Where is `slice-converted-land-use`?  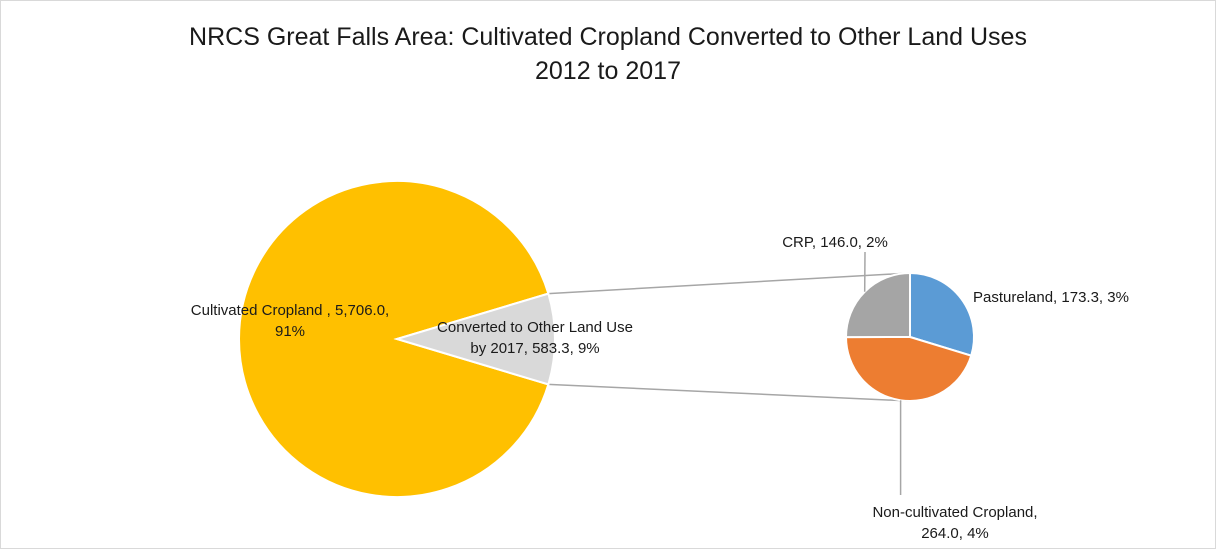 slice-converted-land-use is located at coordinates (474, 339).